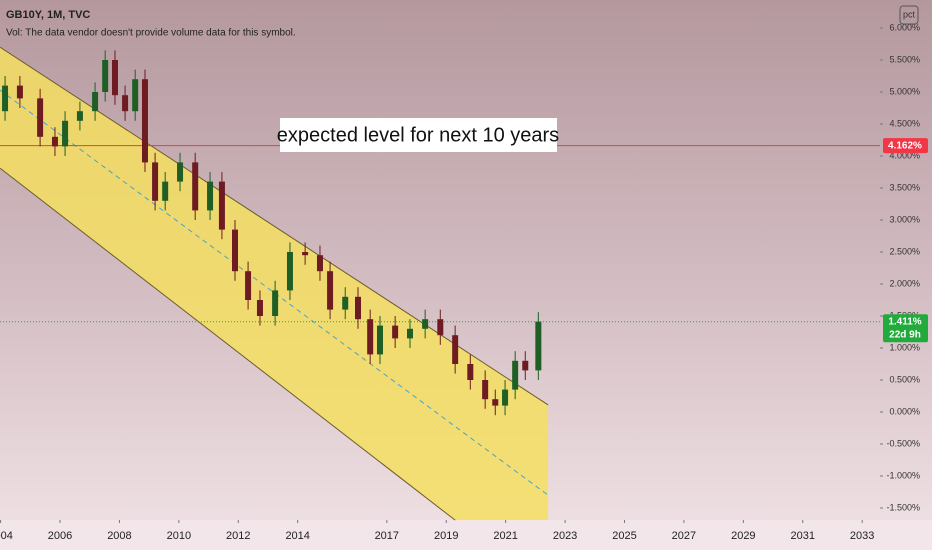 Image resolution: width=932 pixels, height=550 pixels. I want to click on y-tick-label: 5.500%, so click(904, 59).